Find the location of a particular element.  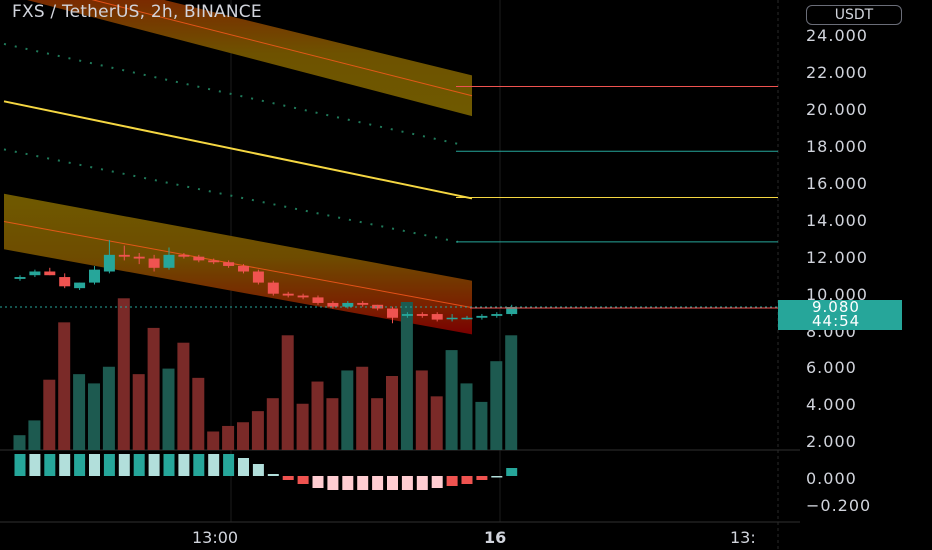

price-label: 18.000 is located at coordinates (837, 146).